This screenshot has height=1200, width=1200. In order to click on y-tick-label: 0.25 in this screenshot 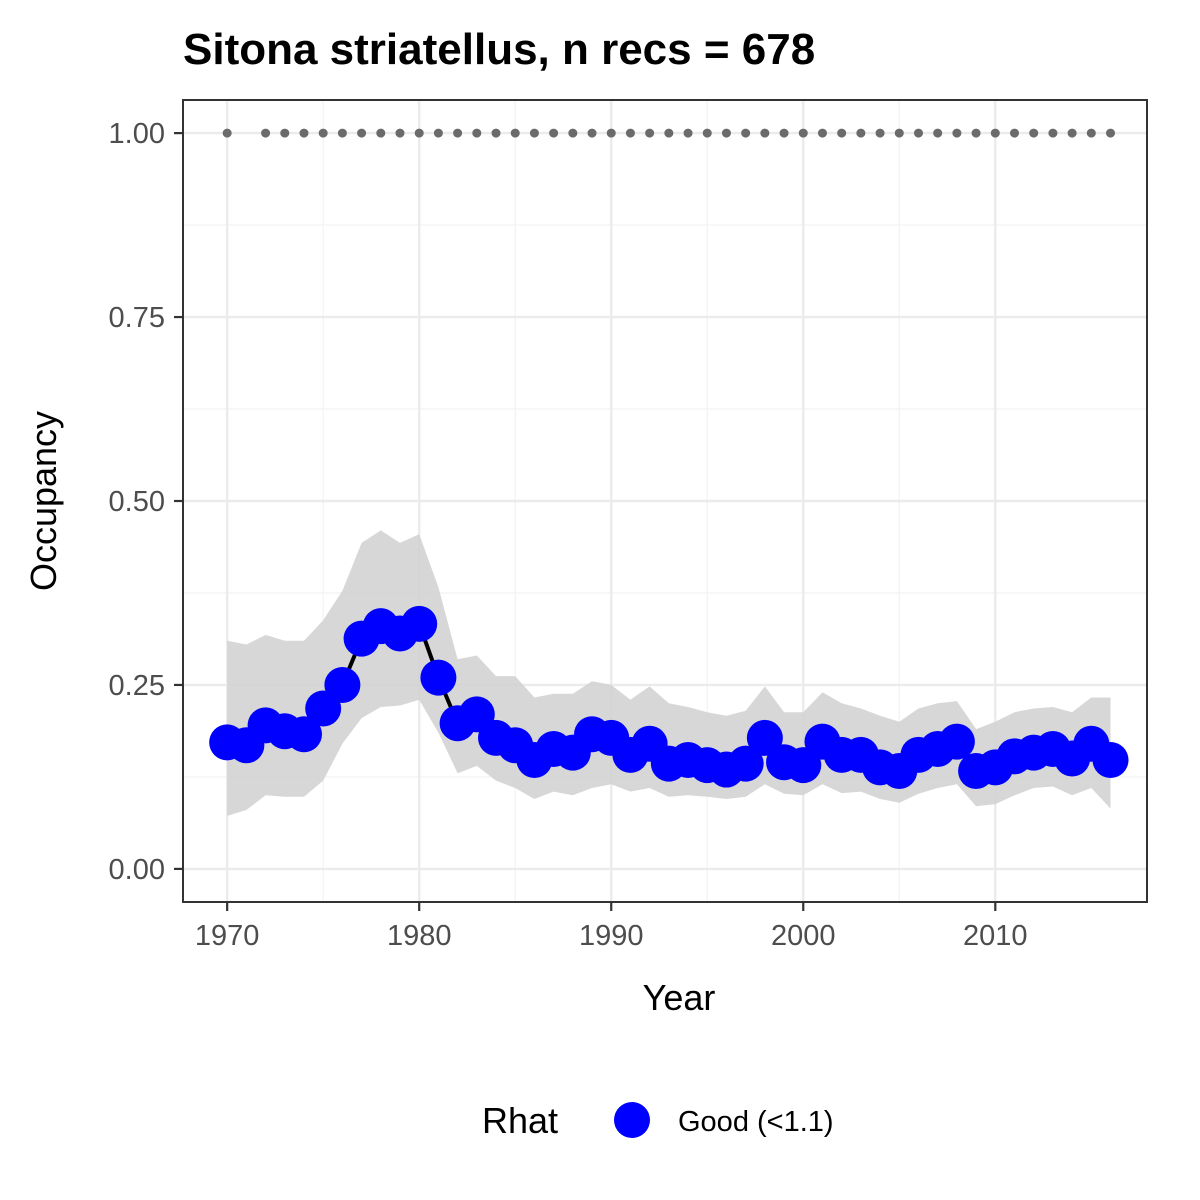, I will do `click(137, 686)`.